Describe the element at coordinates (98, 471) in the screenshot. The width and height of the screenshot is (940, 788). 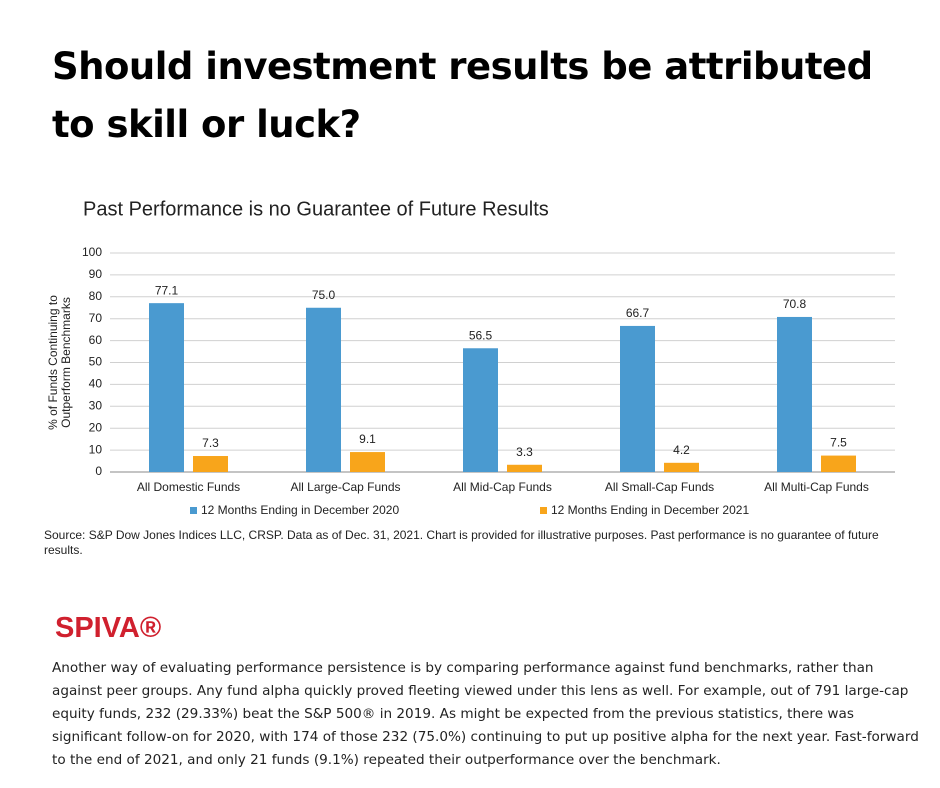
I see `y-tick-label: 0` at that location.